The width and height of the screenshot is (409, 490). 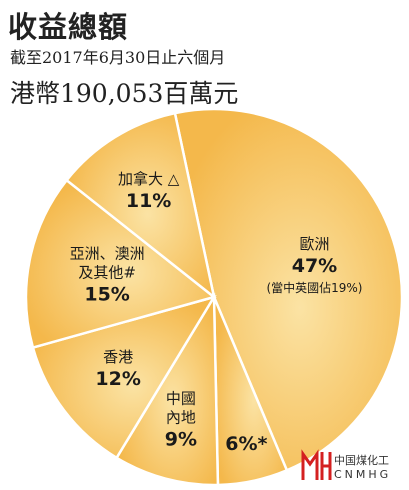 What do you see at coordinates (107, 272) in the screenshot?
I see `slice-name-4-1: 及其他#` at bounding box center [107, 272].